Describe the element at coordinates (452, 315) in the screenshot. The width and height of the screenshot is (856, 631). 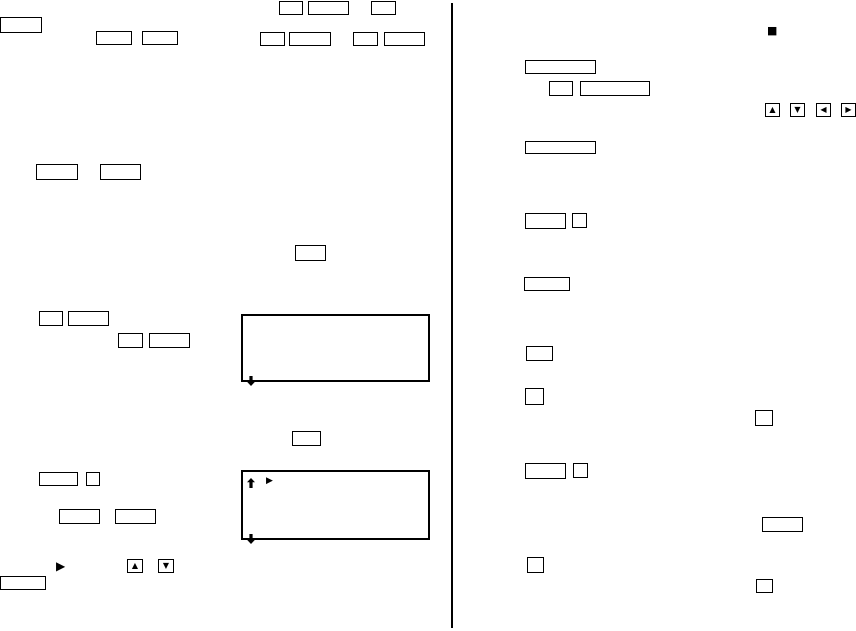
I see `column-divider` at that location.